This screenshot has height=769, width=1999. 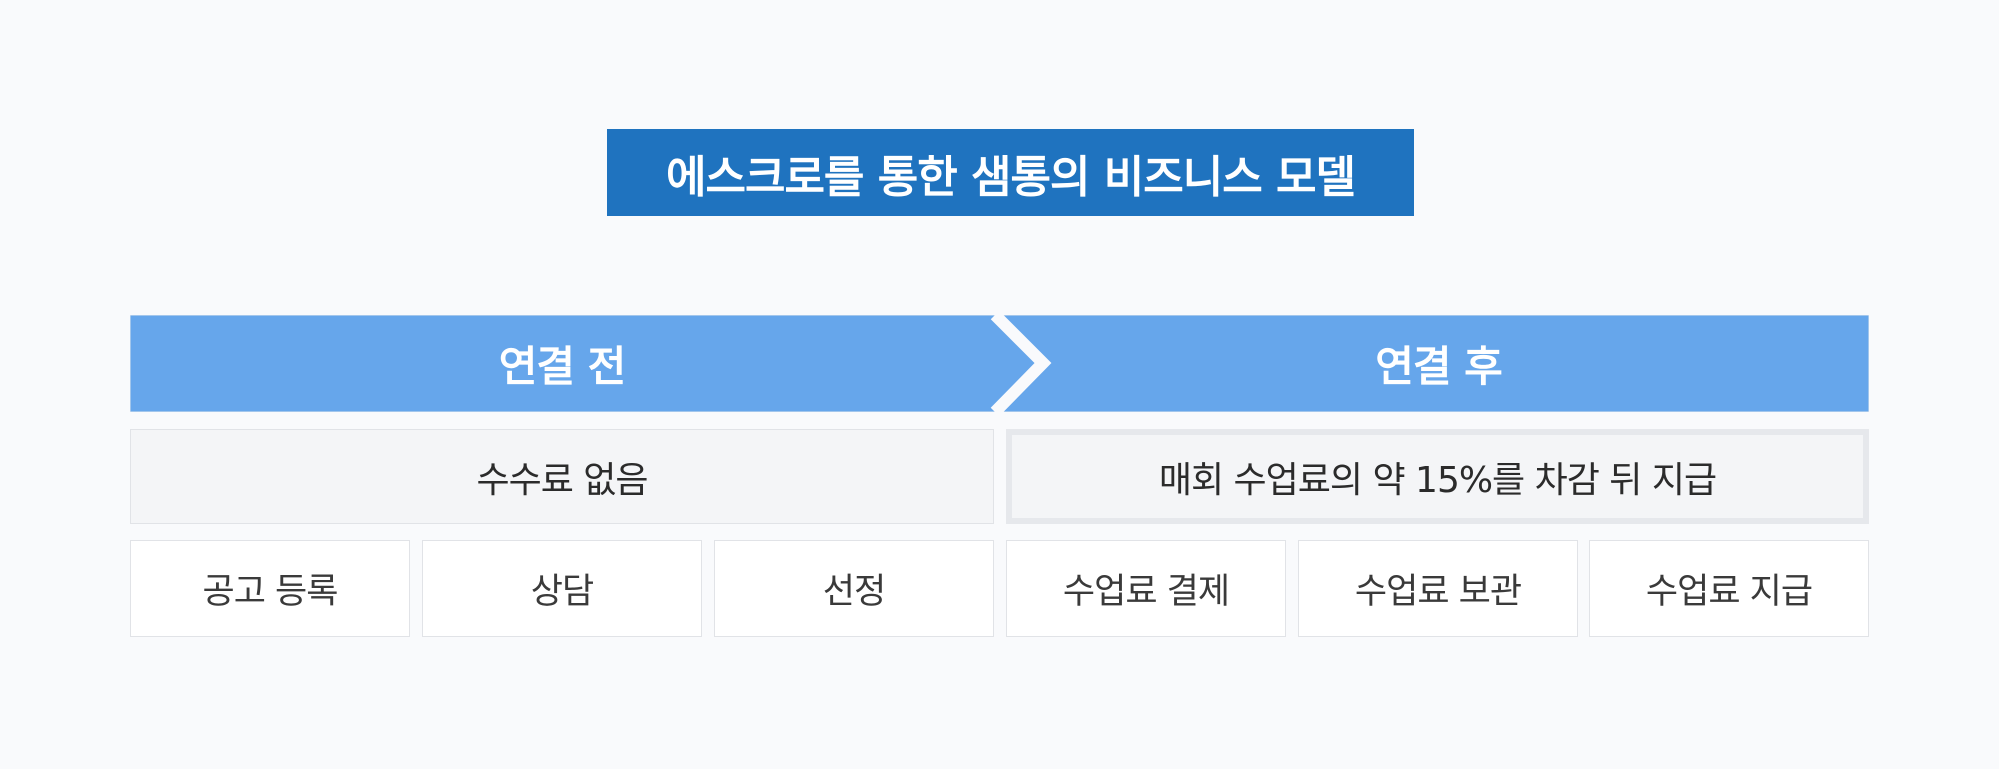 I want to click on diagram-title: 에스크로를 통한 샘통의 비즈니스 모델, so click(x=1010, y=172).